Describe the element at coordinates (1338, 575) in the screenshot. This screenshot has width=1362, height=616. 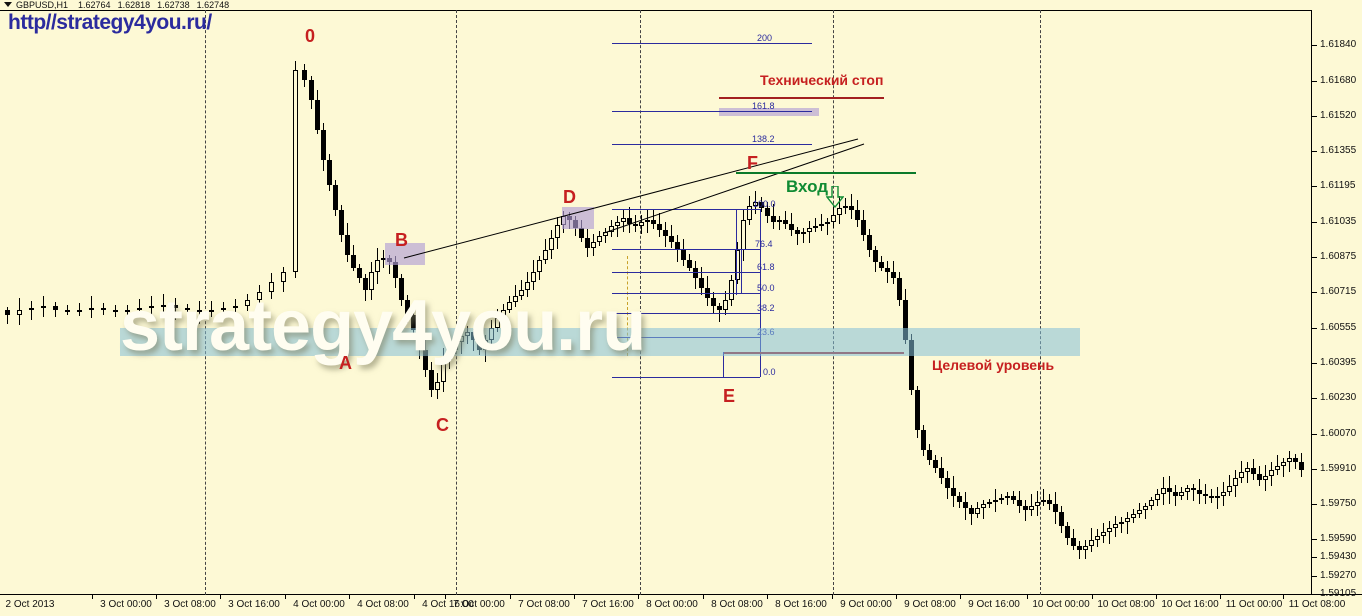
I see `price-tick-label: 1.59270` at that location.